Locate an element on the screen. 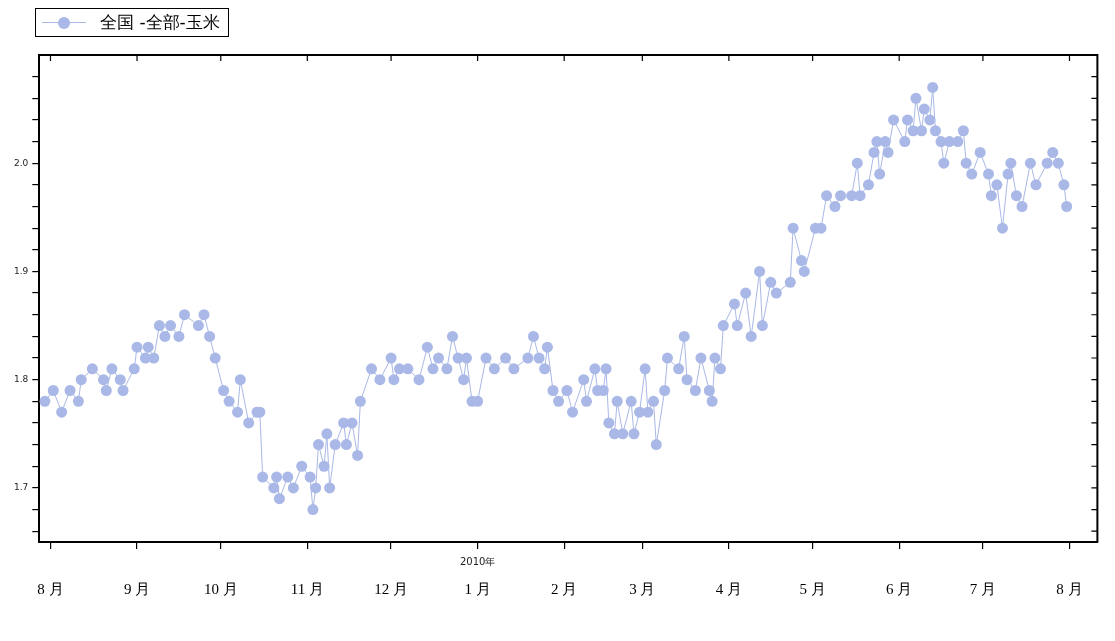 Image resolution: width=1115 pixels, height=641 pixels. x-tick-label: 1 月 is located at coordinates (477, 588).